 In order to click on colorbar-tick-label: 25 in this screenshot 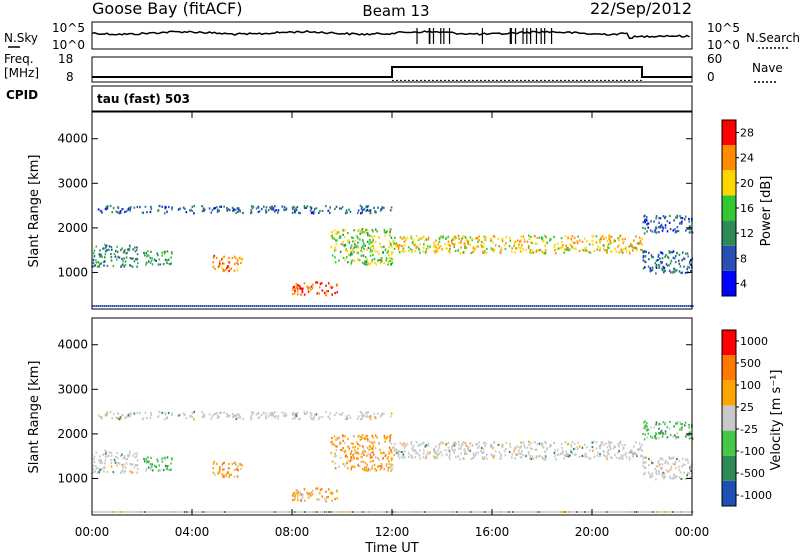, I will do `click(747, 407)`.